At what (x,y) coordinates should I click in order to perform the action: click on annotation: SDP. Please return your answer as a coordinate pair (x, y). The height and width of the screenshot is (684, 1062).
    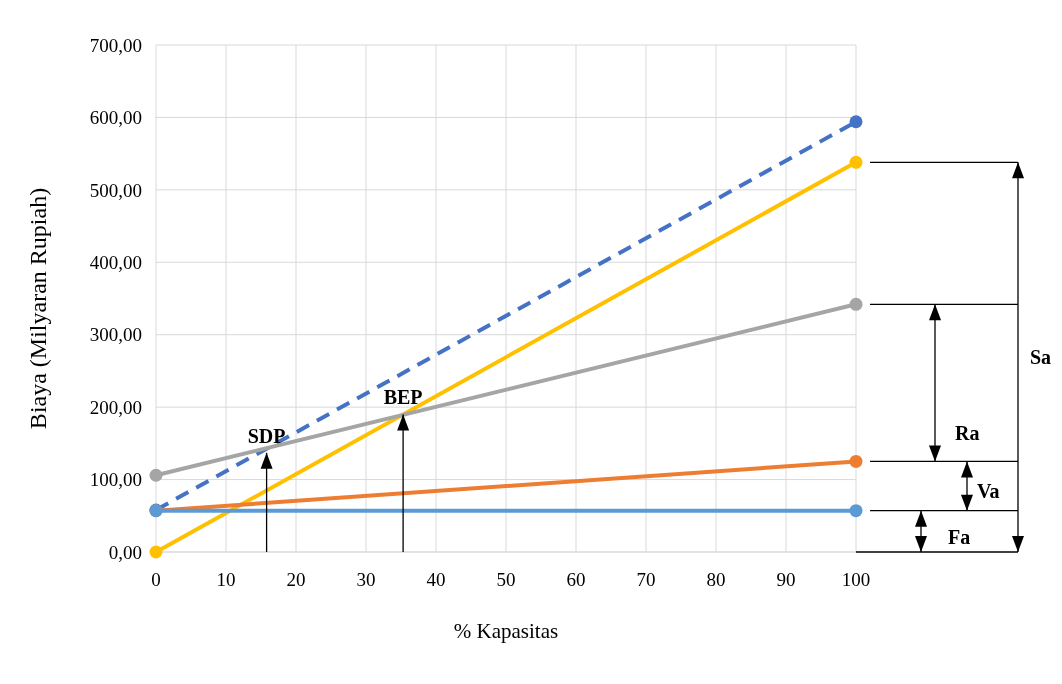
    Looking at the image, I should click on (266, 435).